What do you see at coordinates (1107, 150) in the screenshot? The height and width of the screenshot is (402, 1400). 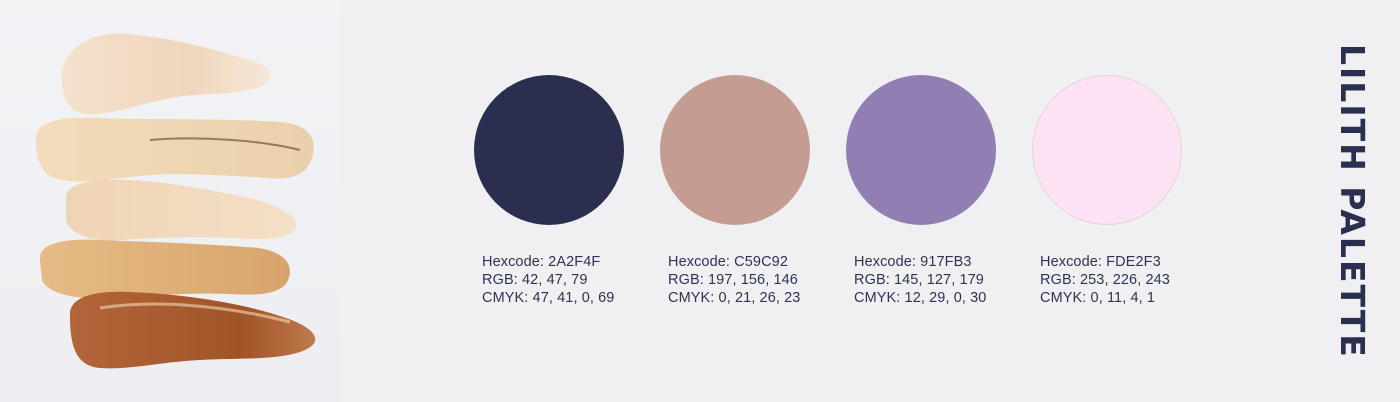 I see `color-circle-pink` at bounding box center [1107, 150].